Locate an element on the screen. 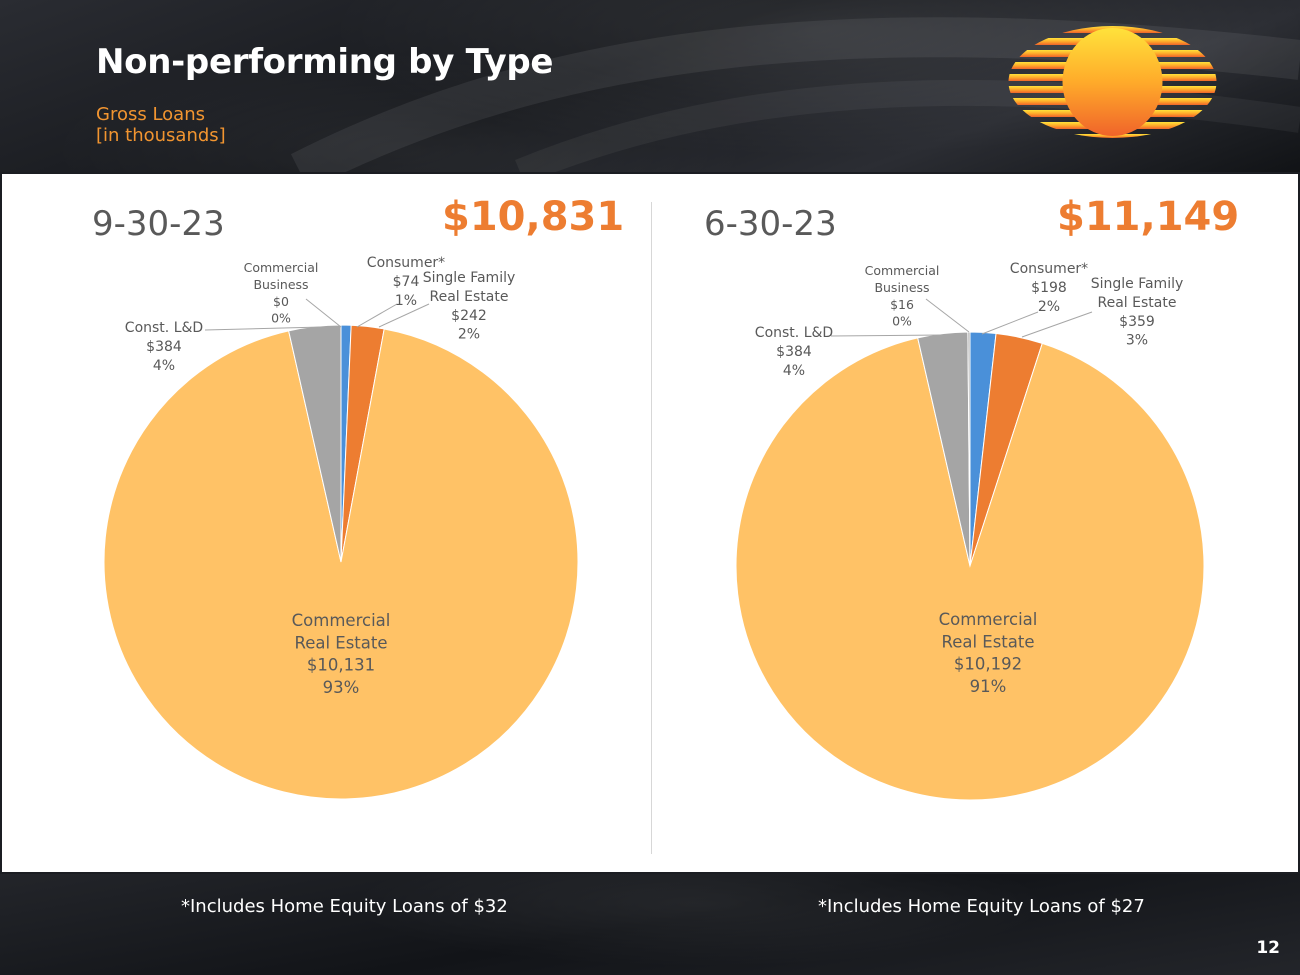  left-data-label-const-ld: Const. L&D $384 4% is located at coordinates (164, 347).